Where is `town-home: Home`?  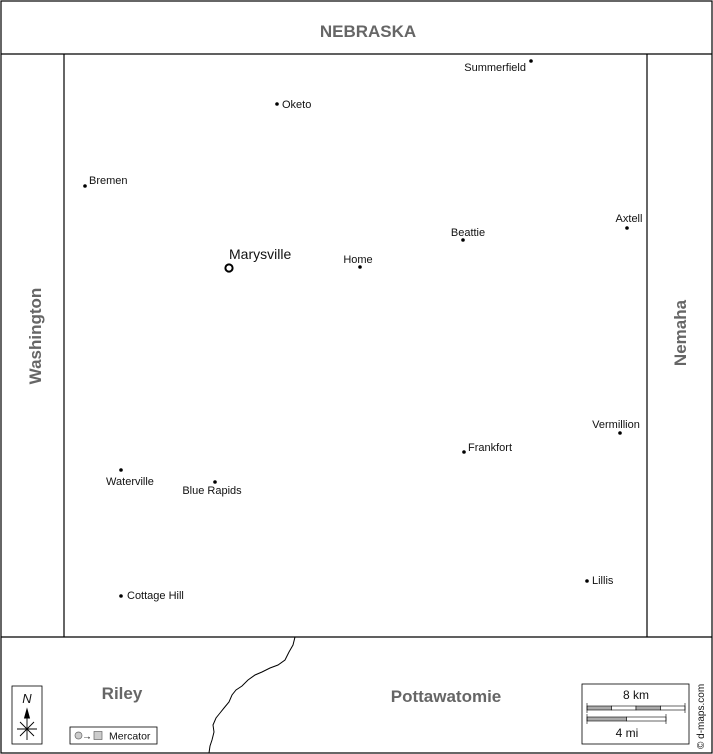 town-home: Home is located at coordinates (358, 261).